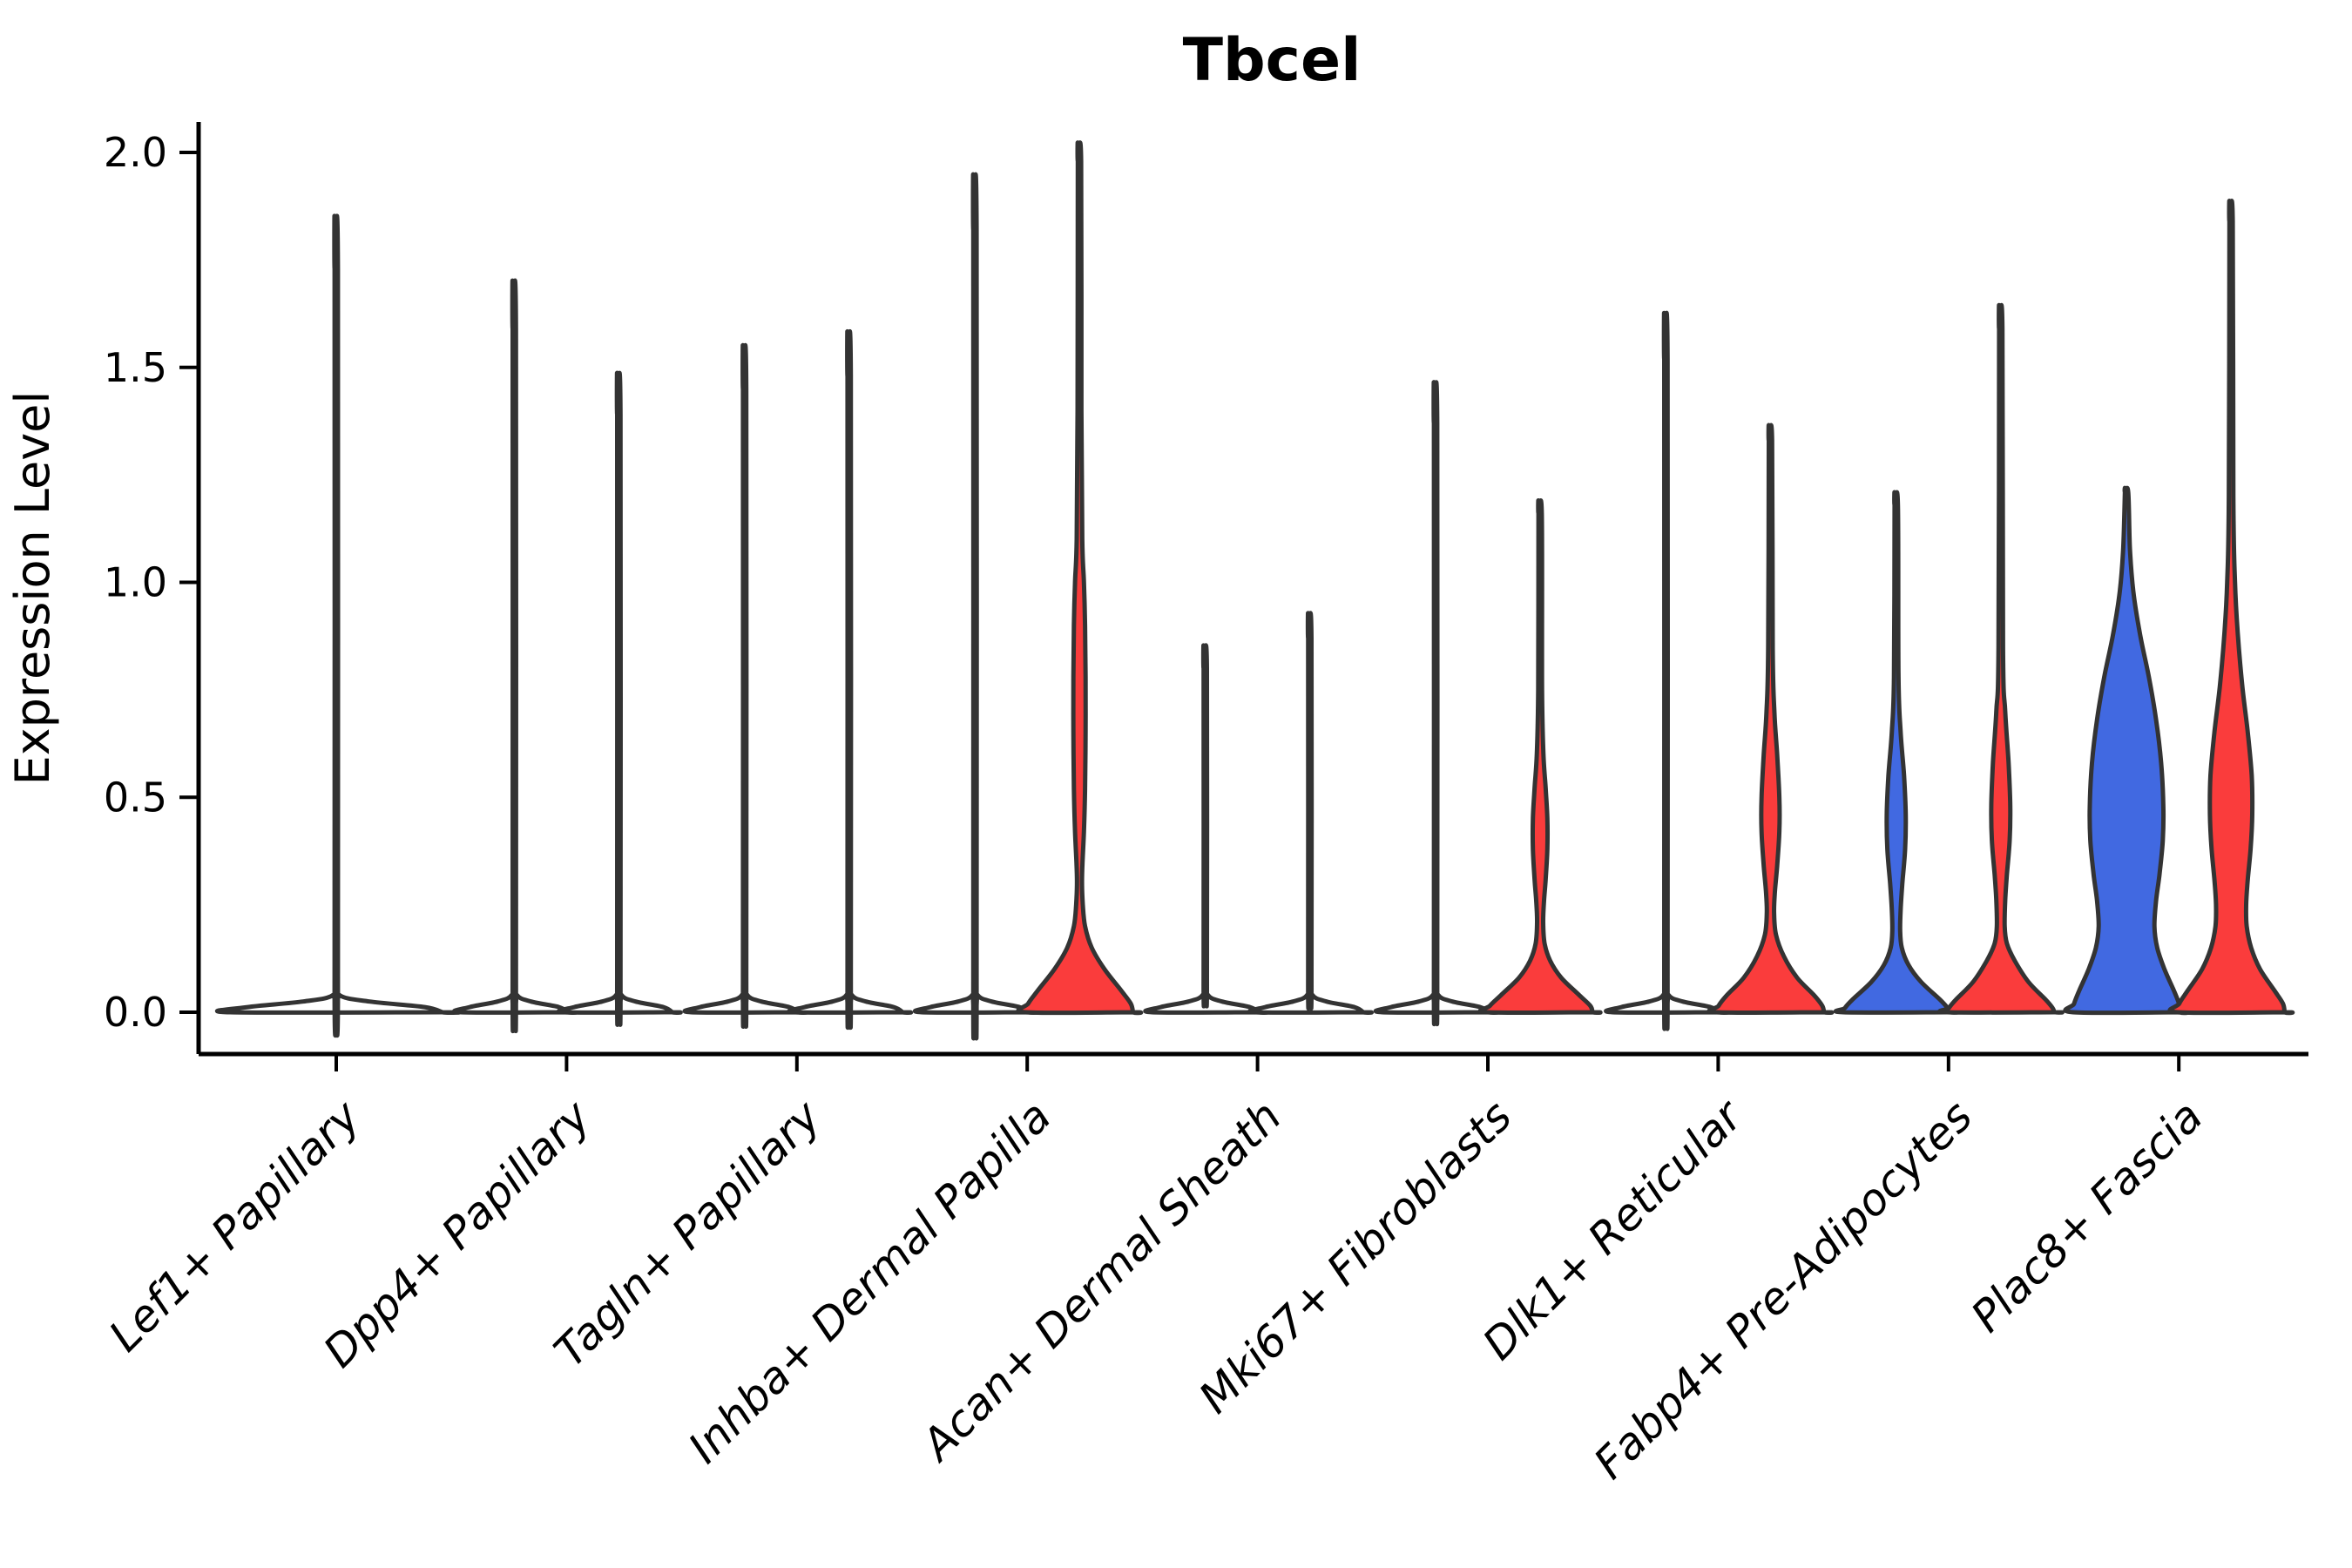 Image resolution: width=2352 pixels, height=1568 pixels. What do you see at coordinates (1784, 1290) in the screenshot?
I see `x-tick-label: Fabp4+ Pre-Adipocytes` at bounding box center [1784, 1290].